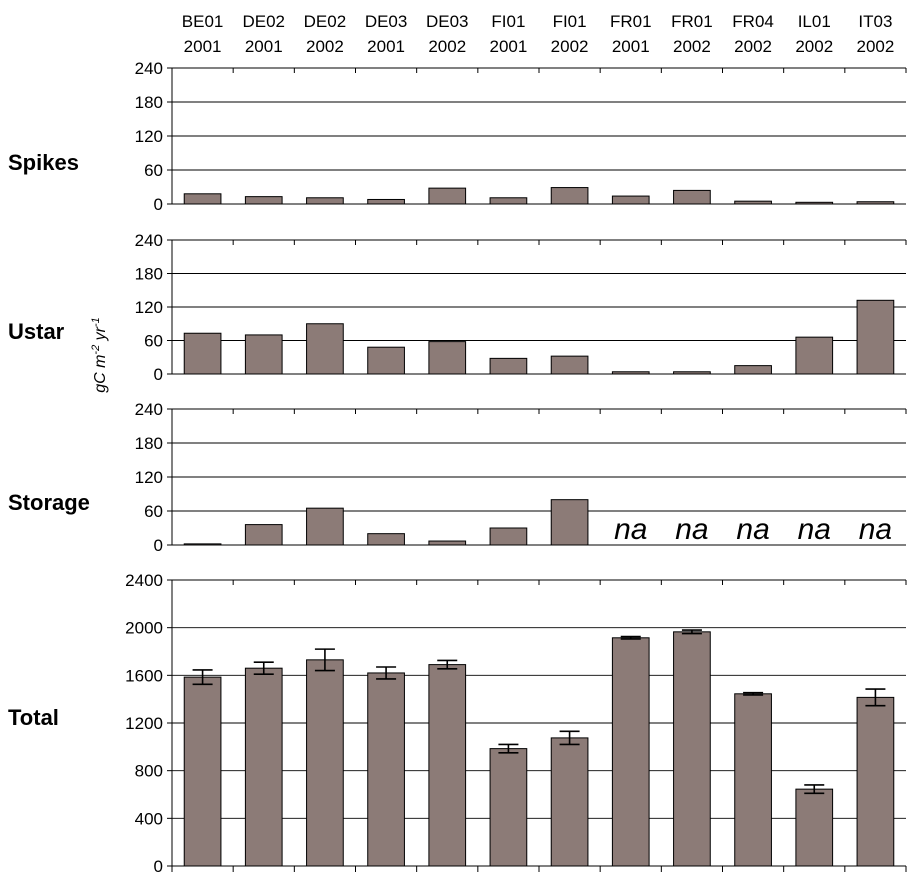 This screenshot has height=873, width=907. I want to click on storage-y-tick-label: 0, so click(158, 545).